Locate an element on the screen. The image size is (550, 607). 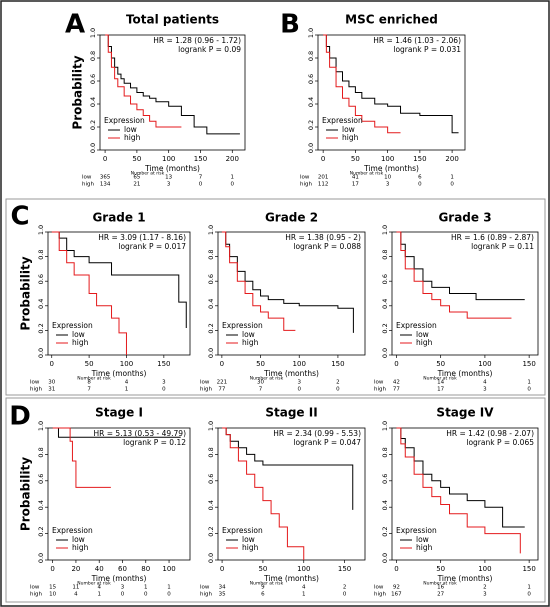
y-tick-label: 0.4 is located at coordinates (41, 304).